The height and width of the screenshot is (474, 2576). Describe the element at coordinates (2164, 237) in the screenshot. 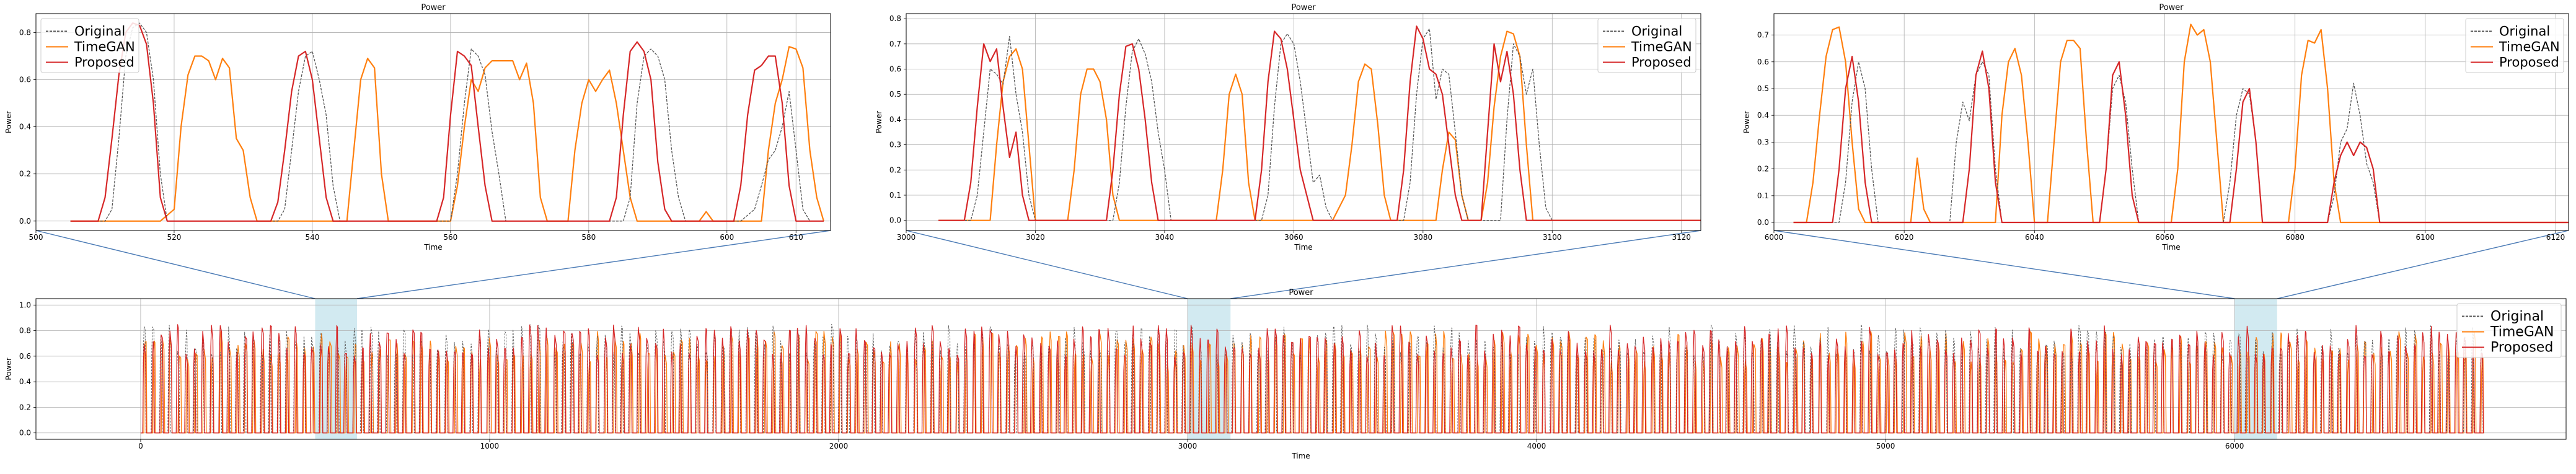

I see `x-tick-label-3: 6060` at that location.